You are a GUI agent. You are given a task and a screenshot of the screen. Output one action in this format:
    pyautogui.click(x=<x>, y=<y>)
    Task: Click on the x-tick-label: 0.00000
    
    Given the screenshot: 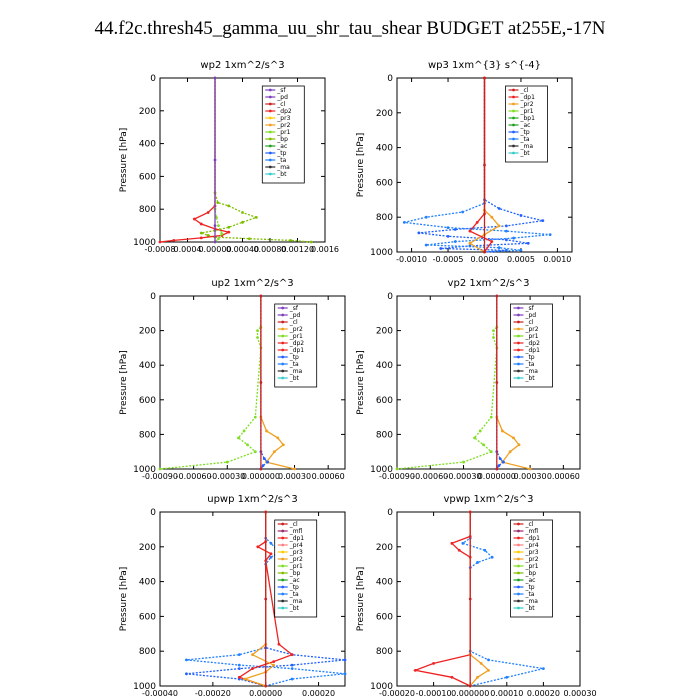 What is the action you would take?
    pyautogui.click(x=265, y=693)
    